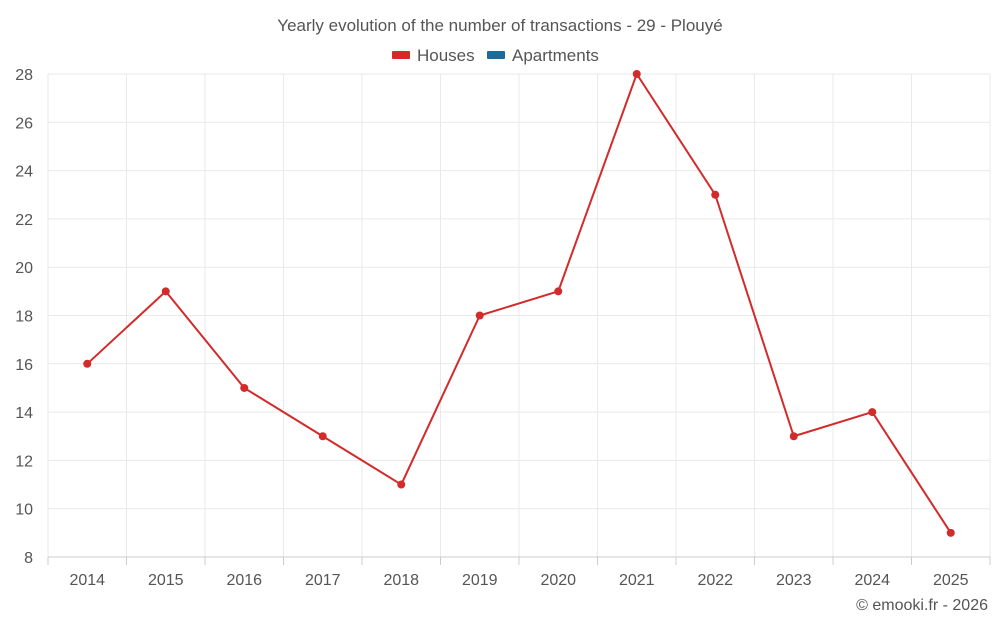  Describe the element at coordinates (24, 220) in the screenshot. I see `y-tick-label: 22` at that location.